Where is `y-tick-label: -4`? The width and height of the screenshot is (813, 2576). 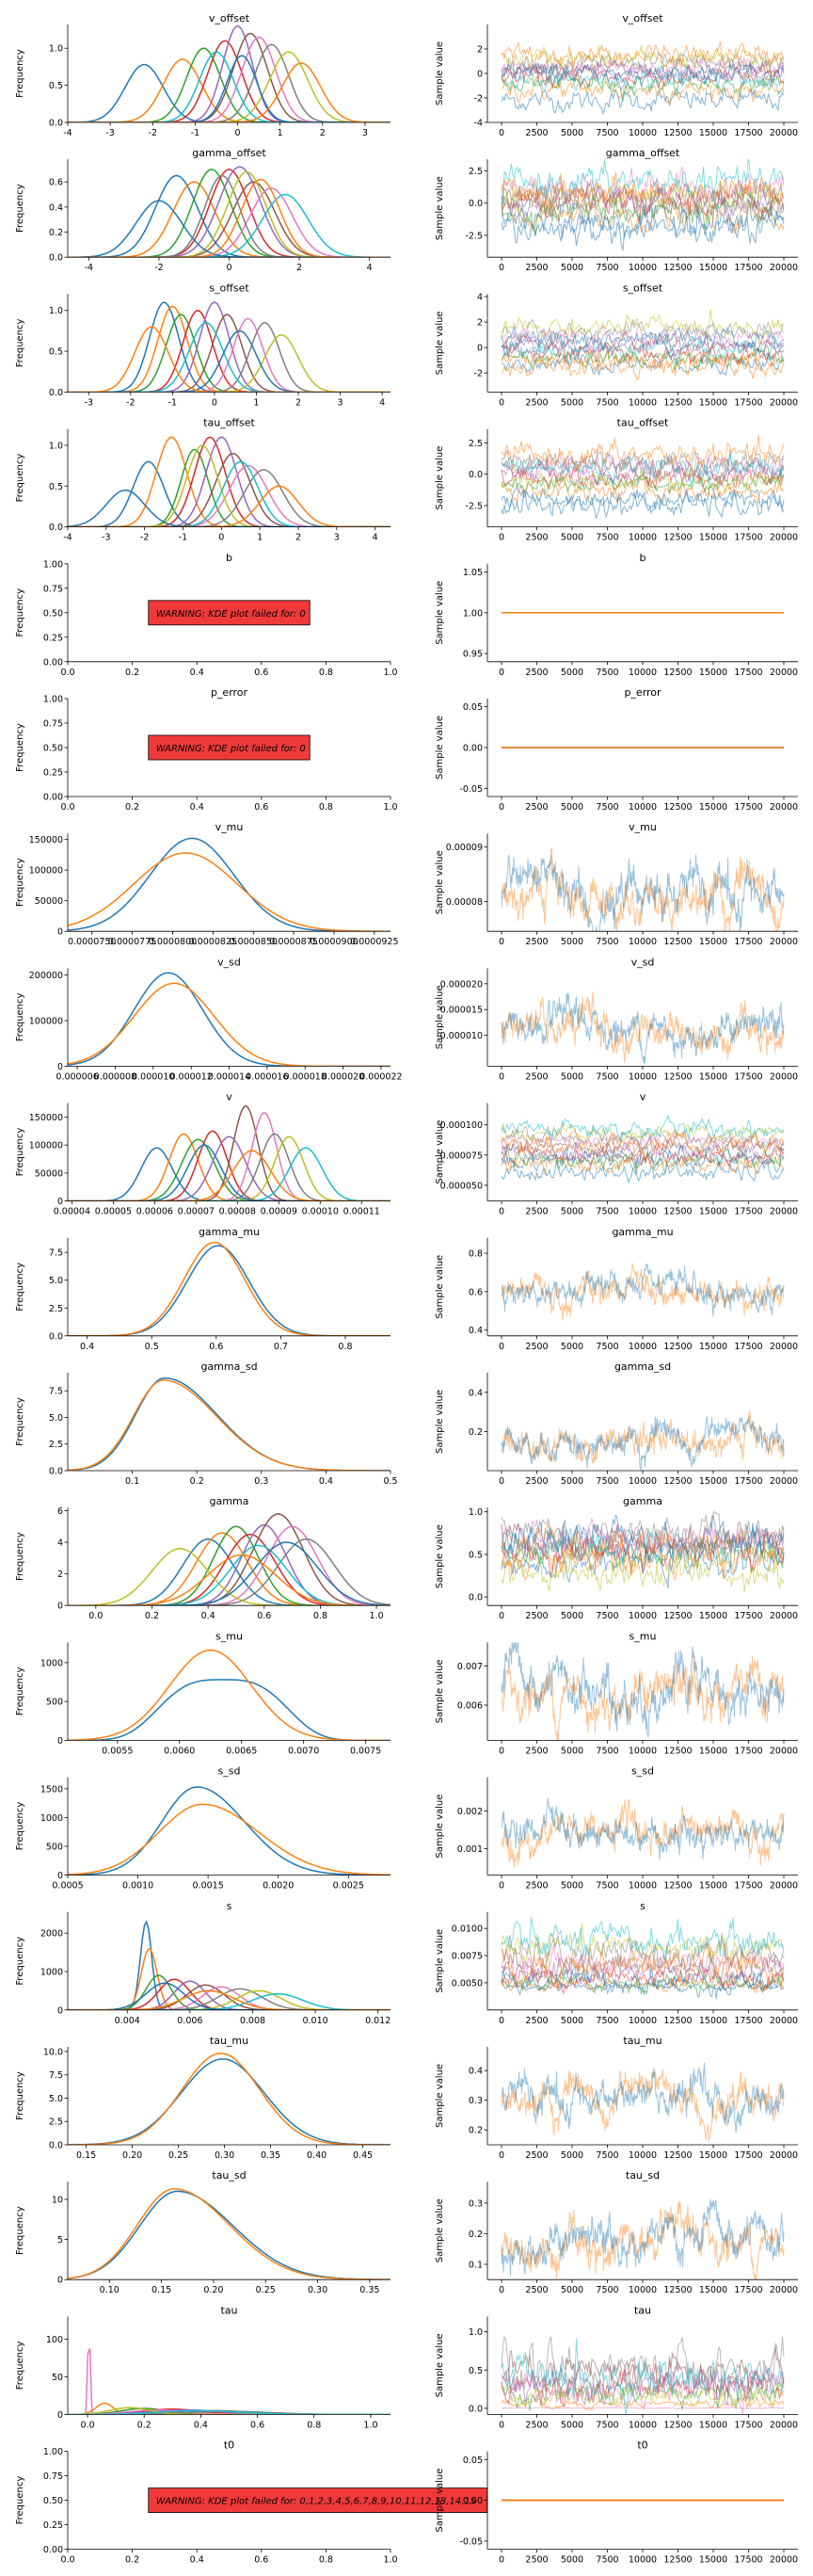 y-tick-label: -4 is located at coordinates (479, 124).